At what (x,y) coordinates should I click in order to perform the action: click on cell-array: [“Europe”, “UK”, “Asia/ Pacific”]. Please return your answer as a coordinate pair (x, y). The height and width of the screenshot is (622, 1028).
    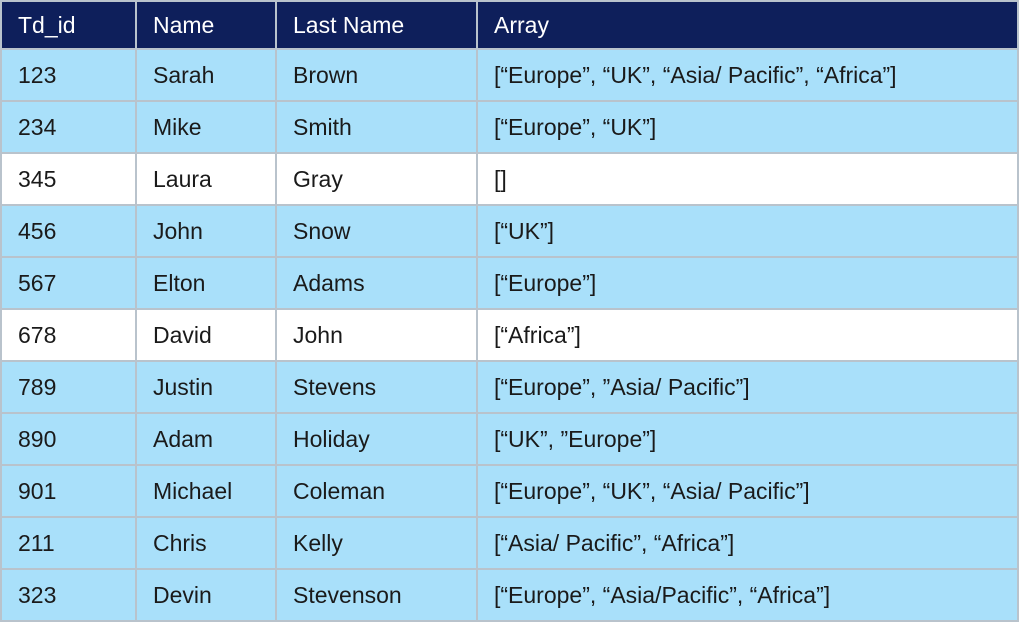
    Looking at the image, I should click on (747, 491).